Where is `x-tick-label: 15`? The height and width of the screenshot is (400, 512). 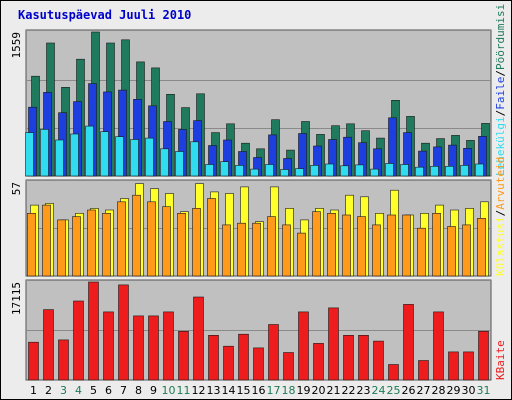
x-tick-label: 15 is located at coordinates (244, 390).